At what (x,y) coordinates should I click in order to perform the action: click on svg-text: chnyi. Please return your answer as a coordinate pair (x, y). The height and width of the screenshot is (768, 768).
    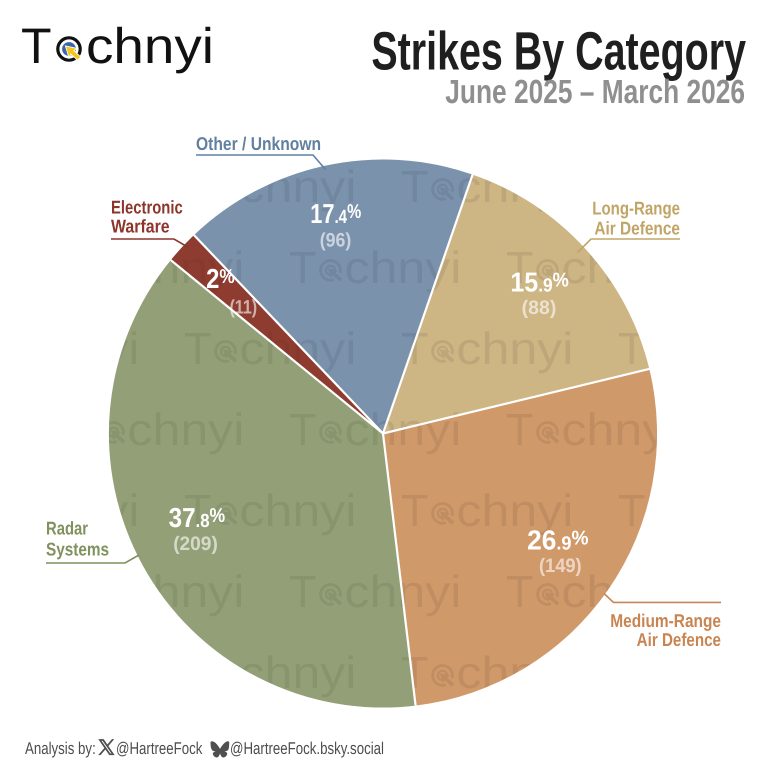
    Looking at the image, I should click on (150, 46).